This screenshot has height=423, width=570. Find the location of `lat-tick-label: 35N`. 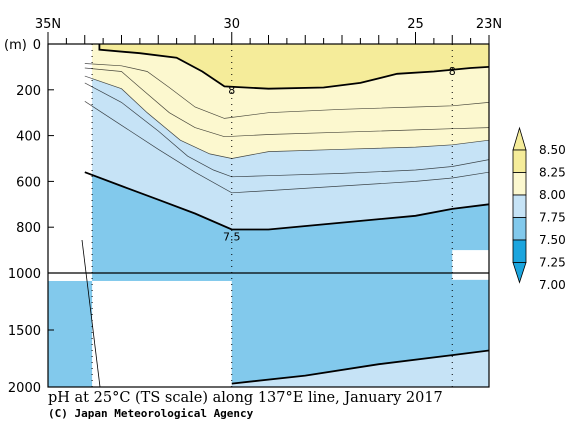

lat-tick-label: 35N is located at coordinates (48, 24).